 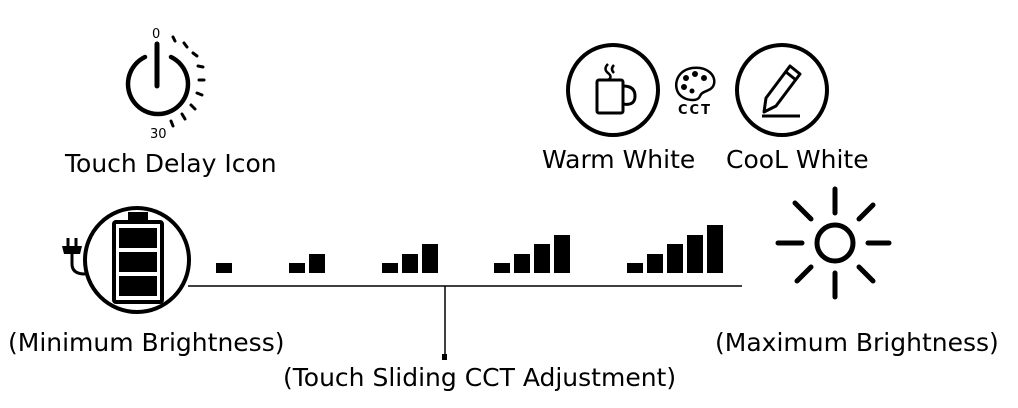 I want to click on touch-sliding-label: (Touch Sliding CCT Adjustment), so click(x=480, y=377).